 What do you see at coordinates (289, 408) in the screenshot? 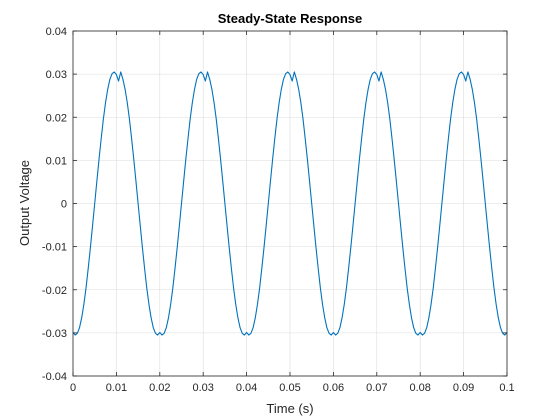
I see `x-axis-label: Time (s)` at bounding box center [289, 408].